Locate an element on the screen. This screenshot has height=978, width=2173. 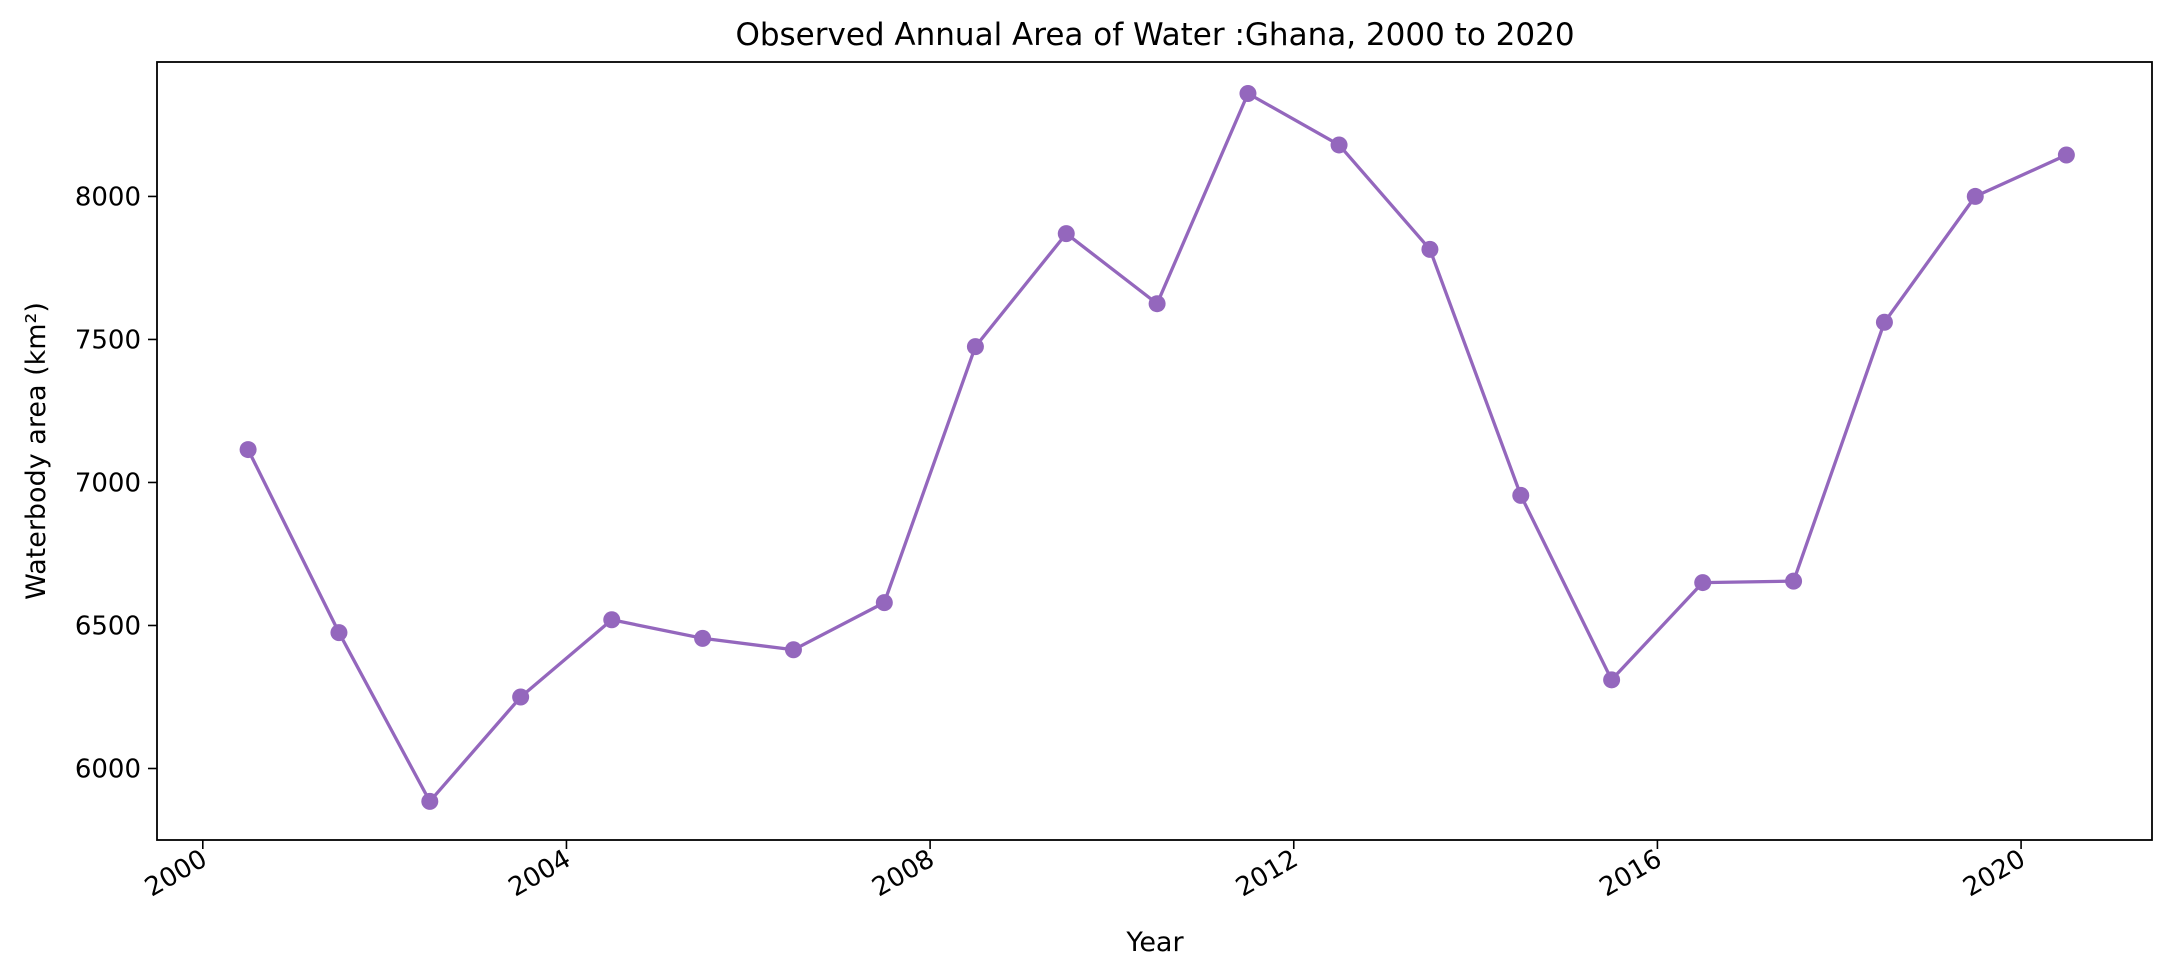
x-axis-label: Year is located at coordinates (1154, 942).